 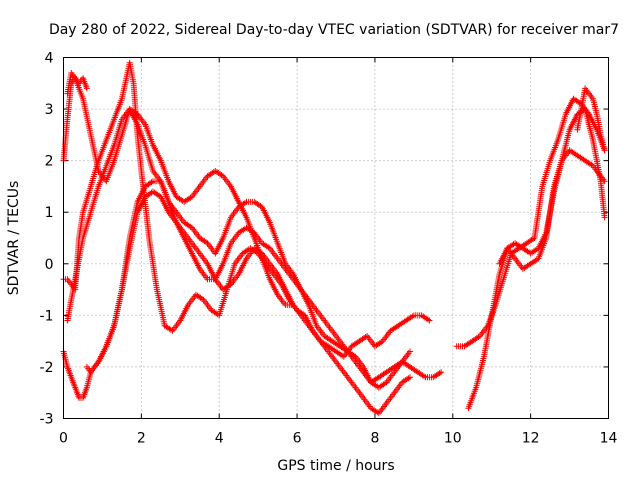 What do you see at coordinates (47, 316) in the screenshot?
I see `y-tick-label: -1` at bounding box center [47, 316].